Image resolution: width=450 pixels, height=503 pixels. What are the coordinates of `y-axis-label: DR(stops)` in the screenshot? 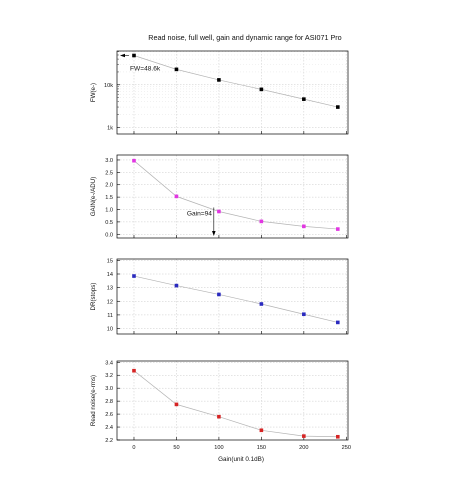 It's located at (93, 297).